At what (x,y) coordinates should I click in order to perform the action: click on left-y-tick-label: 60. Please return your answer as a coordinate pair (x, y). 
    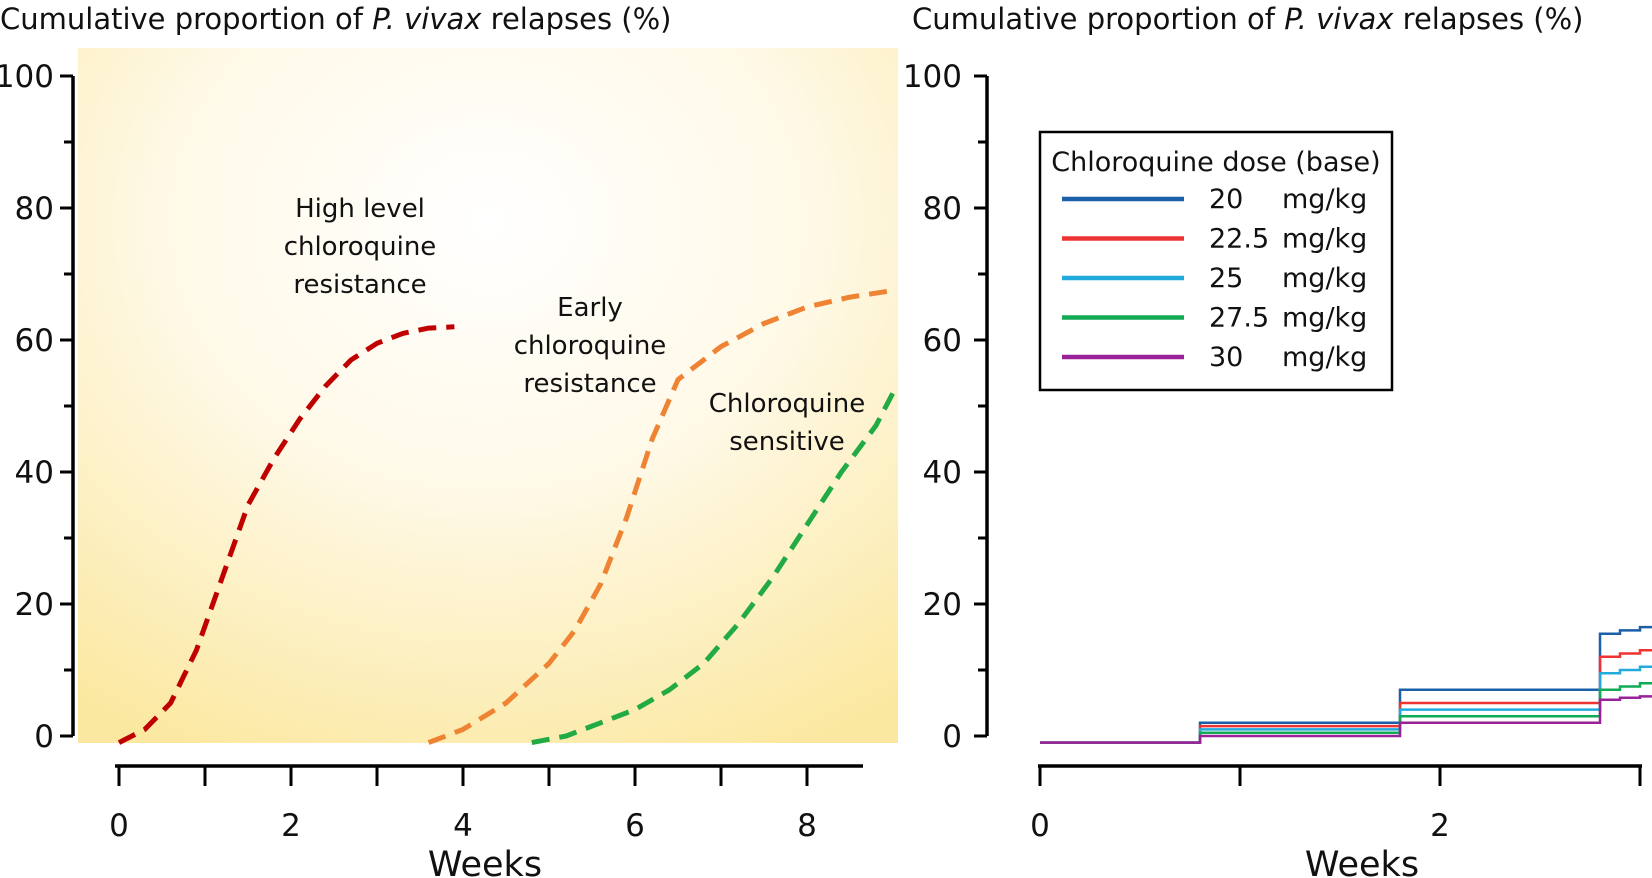
    Looking at the image, I should click on (34, 341).